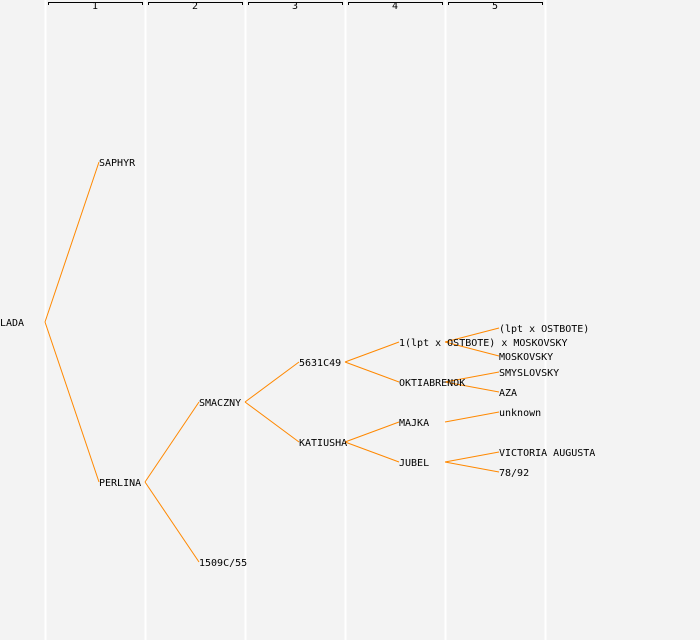 The height and width of the screenshot is (640, 700). Describe the element at coordinates (508, 393) in the screenshot. I see `pedigree-node: AZA` at that location.